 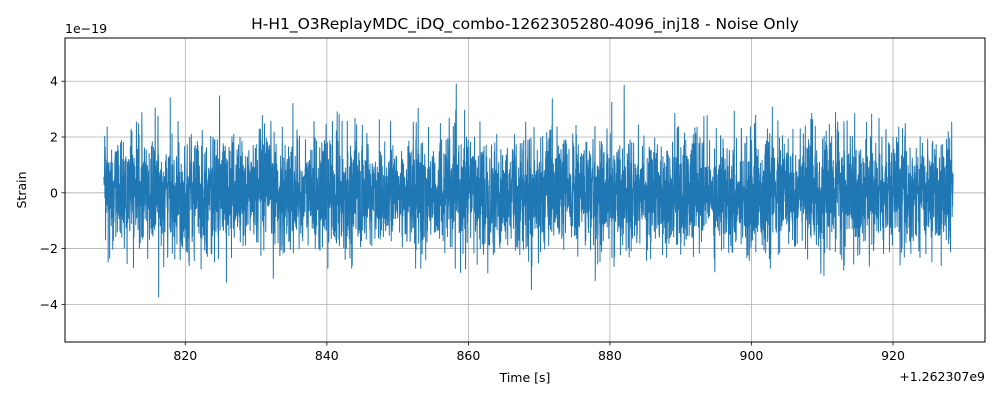 I want to click on x-tick-label: 820, so click(x=185, y=355).